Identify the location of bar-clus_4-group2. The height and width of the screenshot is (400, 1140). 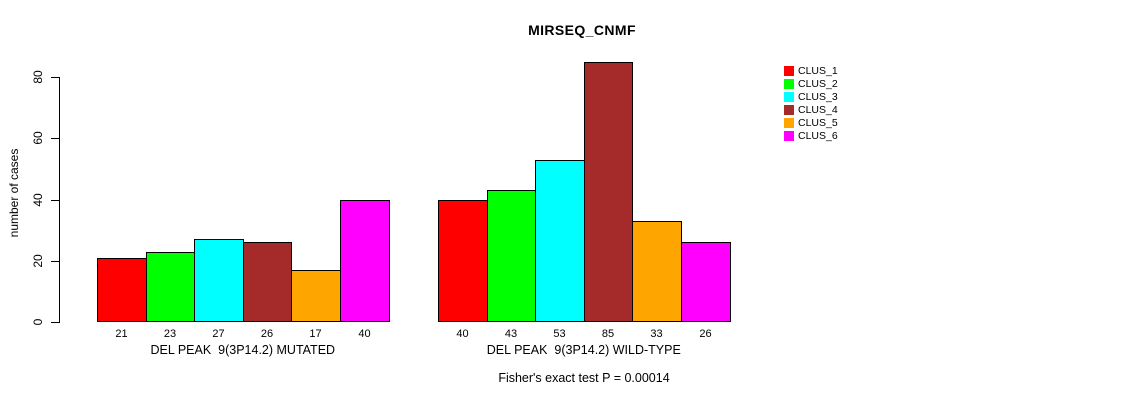
(608, 192).